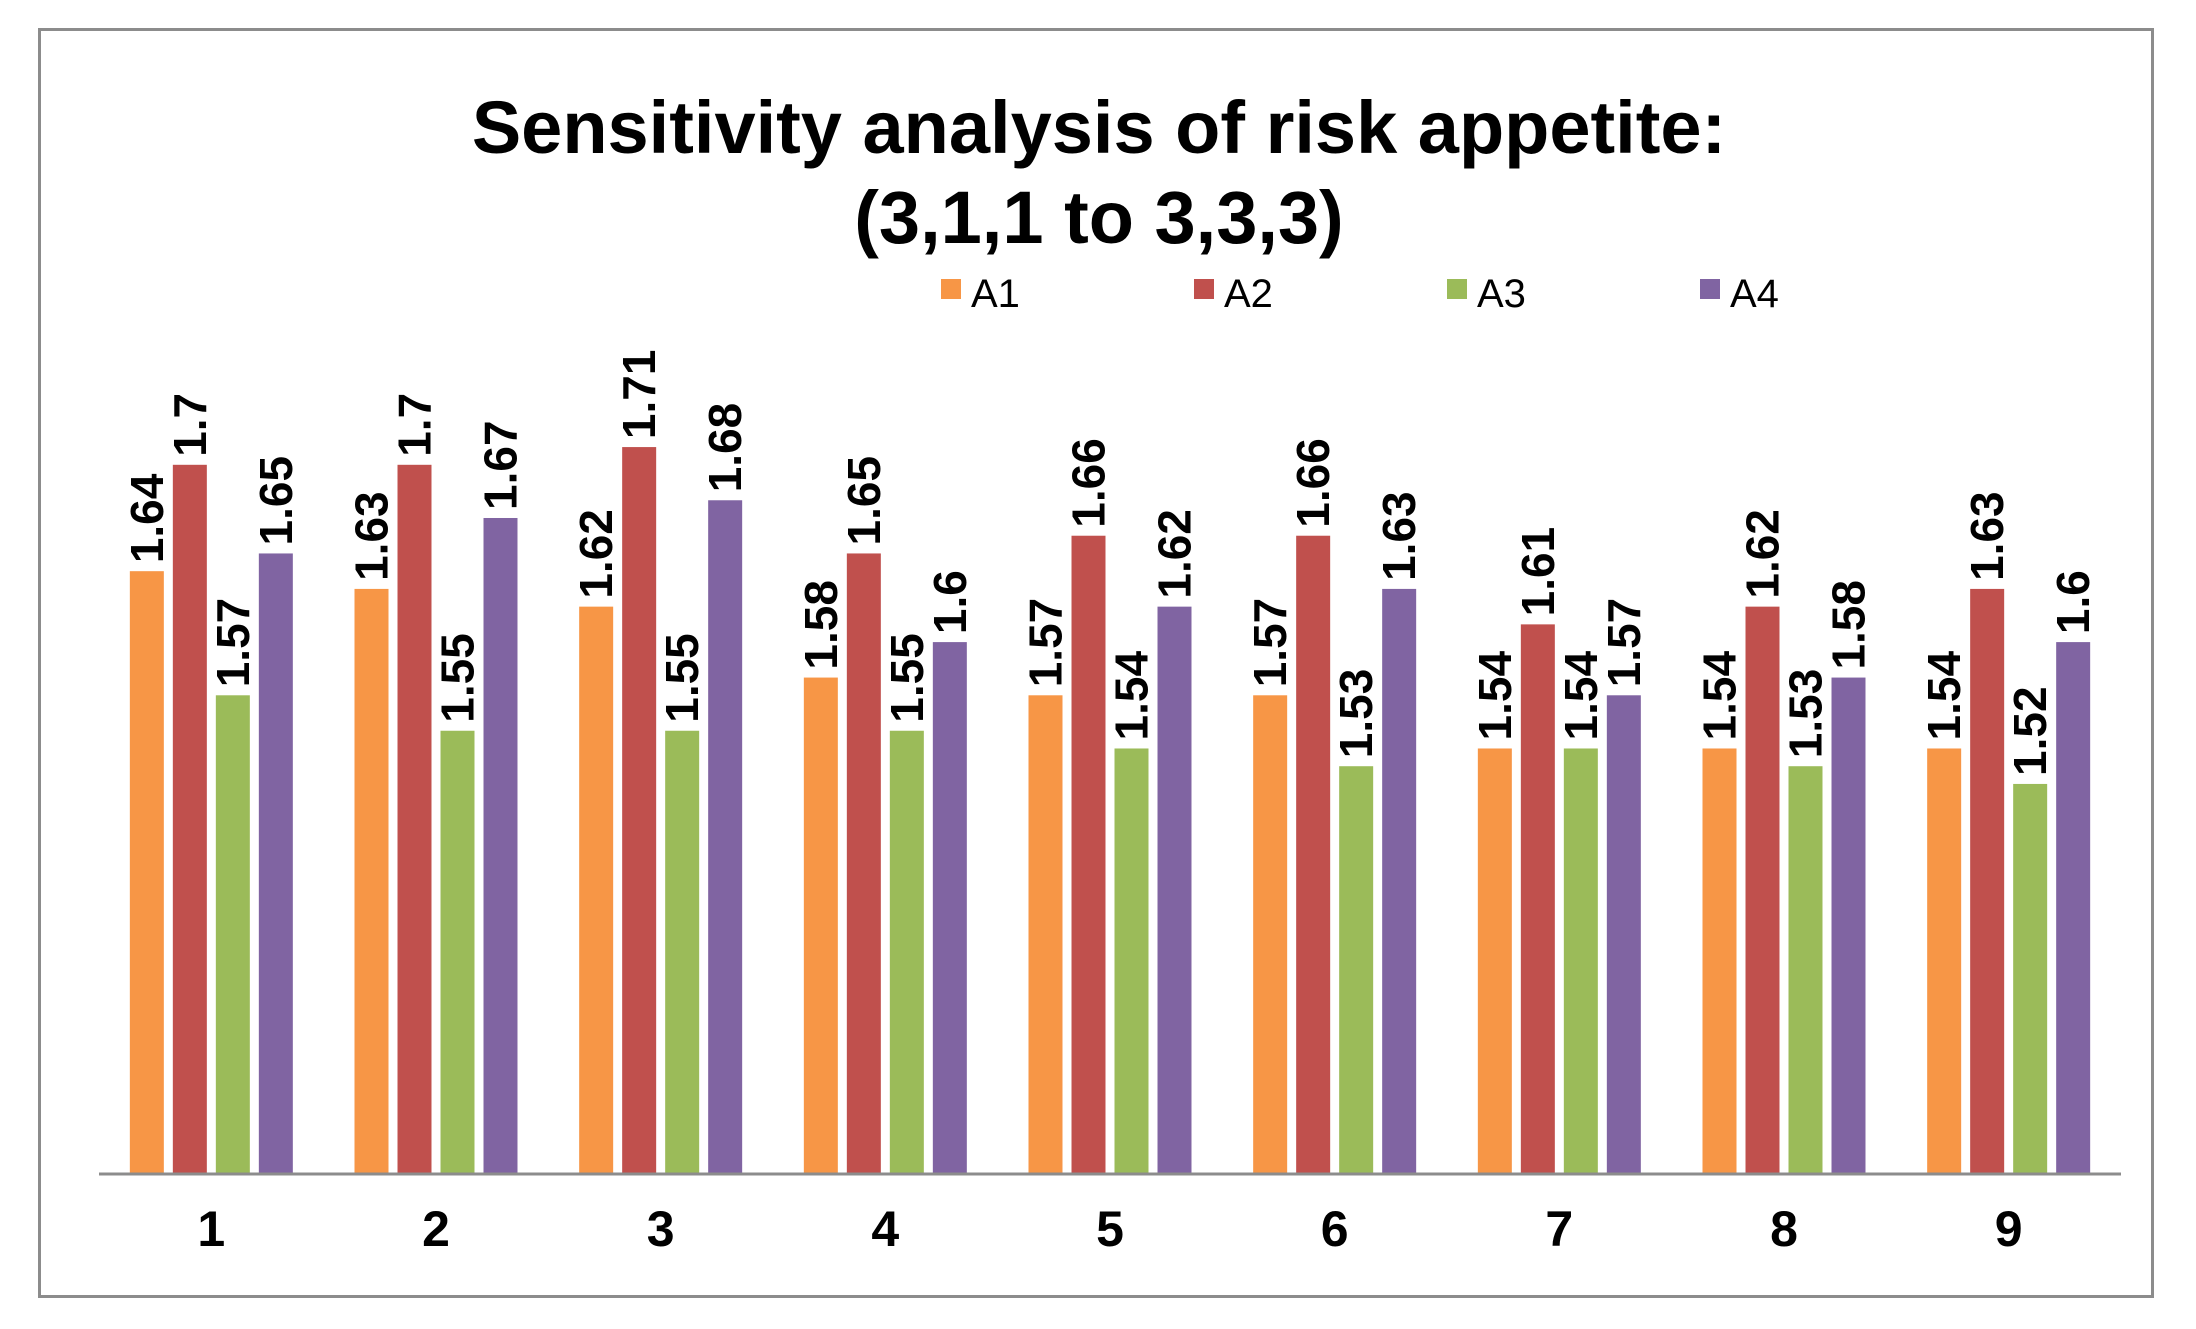 This screenshot has width=2196, height=1329. I want to click on data-label-a2-7: 1.61, so click(1538, 572).